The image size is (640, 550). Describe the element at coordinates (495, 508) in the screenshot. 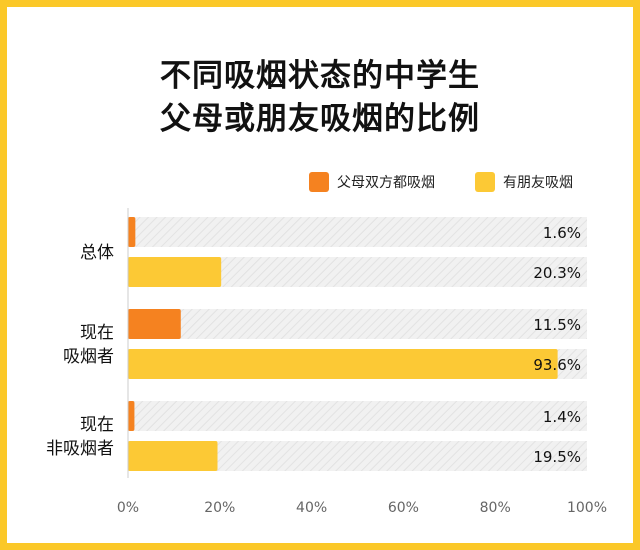

I see `x-tick-4: 80%` at that location.